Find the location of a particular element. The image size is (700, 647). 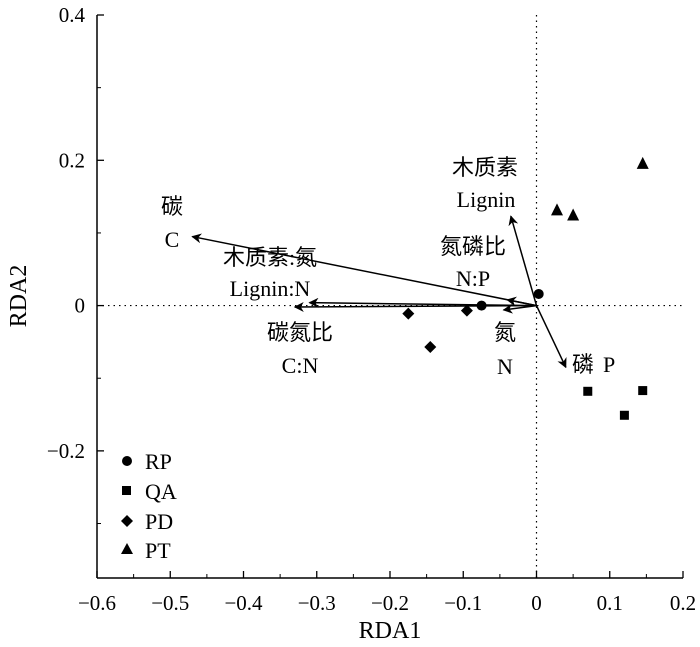

arrow-label-cn: 氮磷比 is located at coordinates (473, 246).